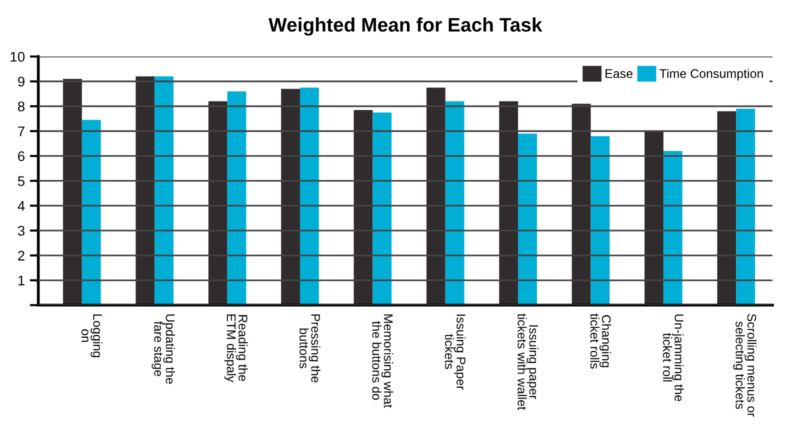  I want to click on x-tick-label: Pressing the buttons, so click(310, 348).